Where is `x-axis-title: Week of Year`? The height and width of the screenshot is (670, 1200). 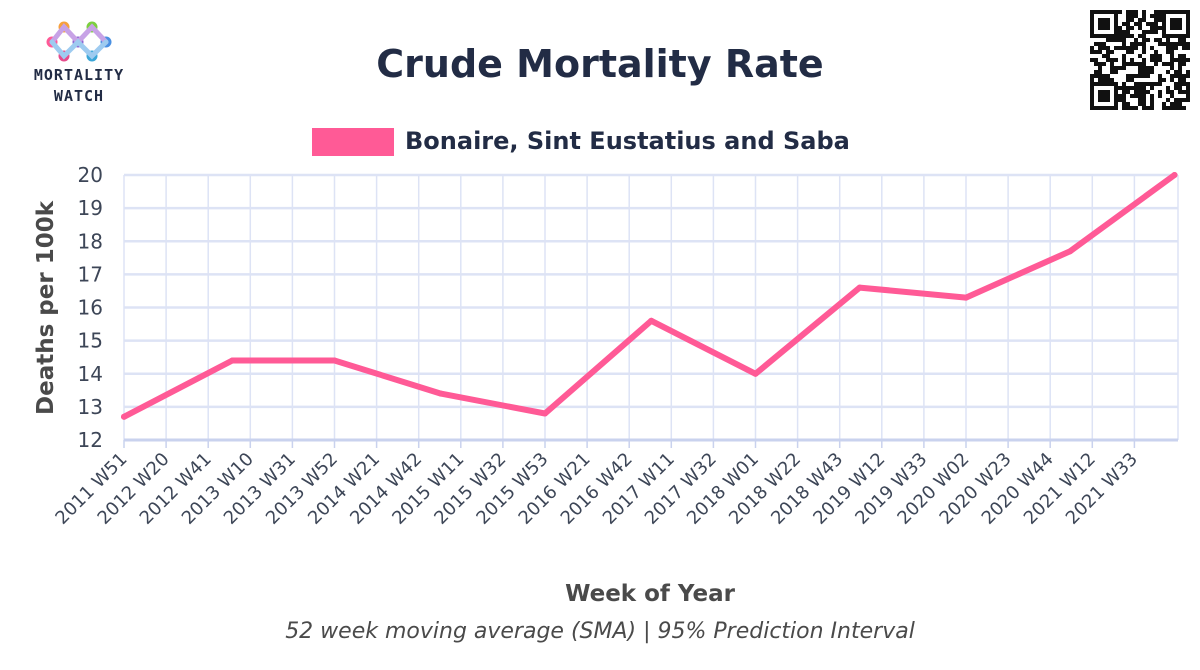 x-axis-title: Week of Year is located at coordinates (650, 594).